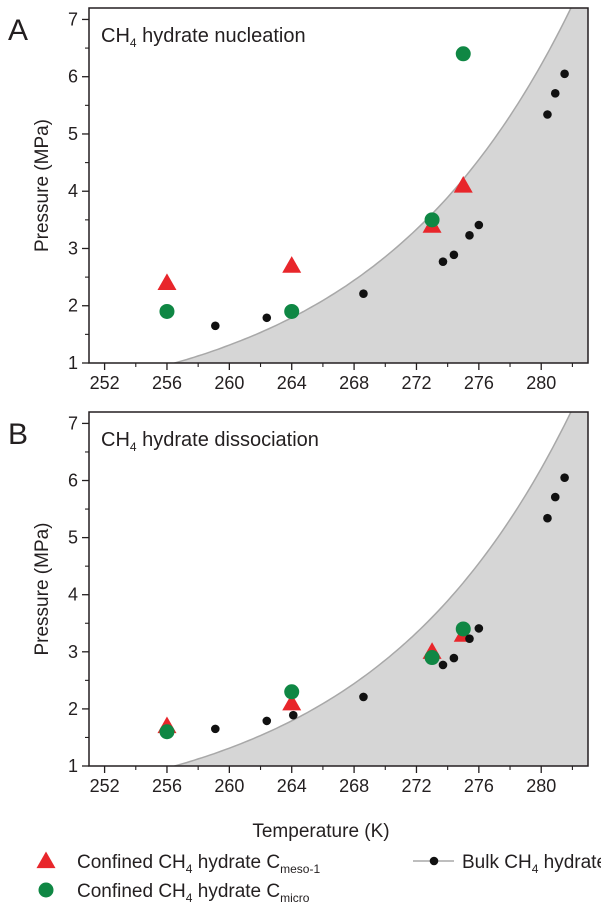 This screenshot has width=601, height=909. What do you see at coordinates (46, 860) in the screenshot?
I see `legend-triangle-marker` at bounding box center [46, 860].